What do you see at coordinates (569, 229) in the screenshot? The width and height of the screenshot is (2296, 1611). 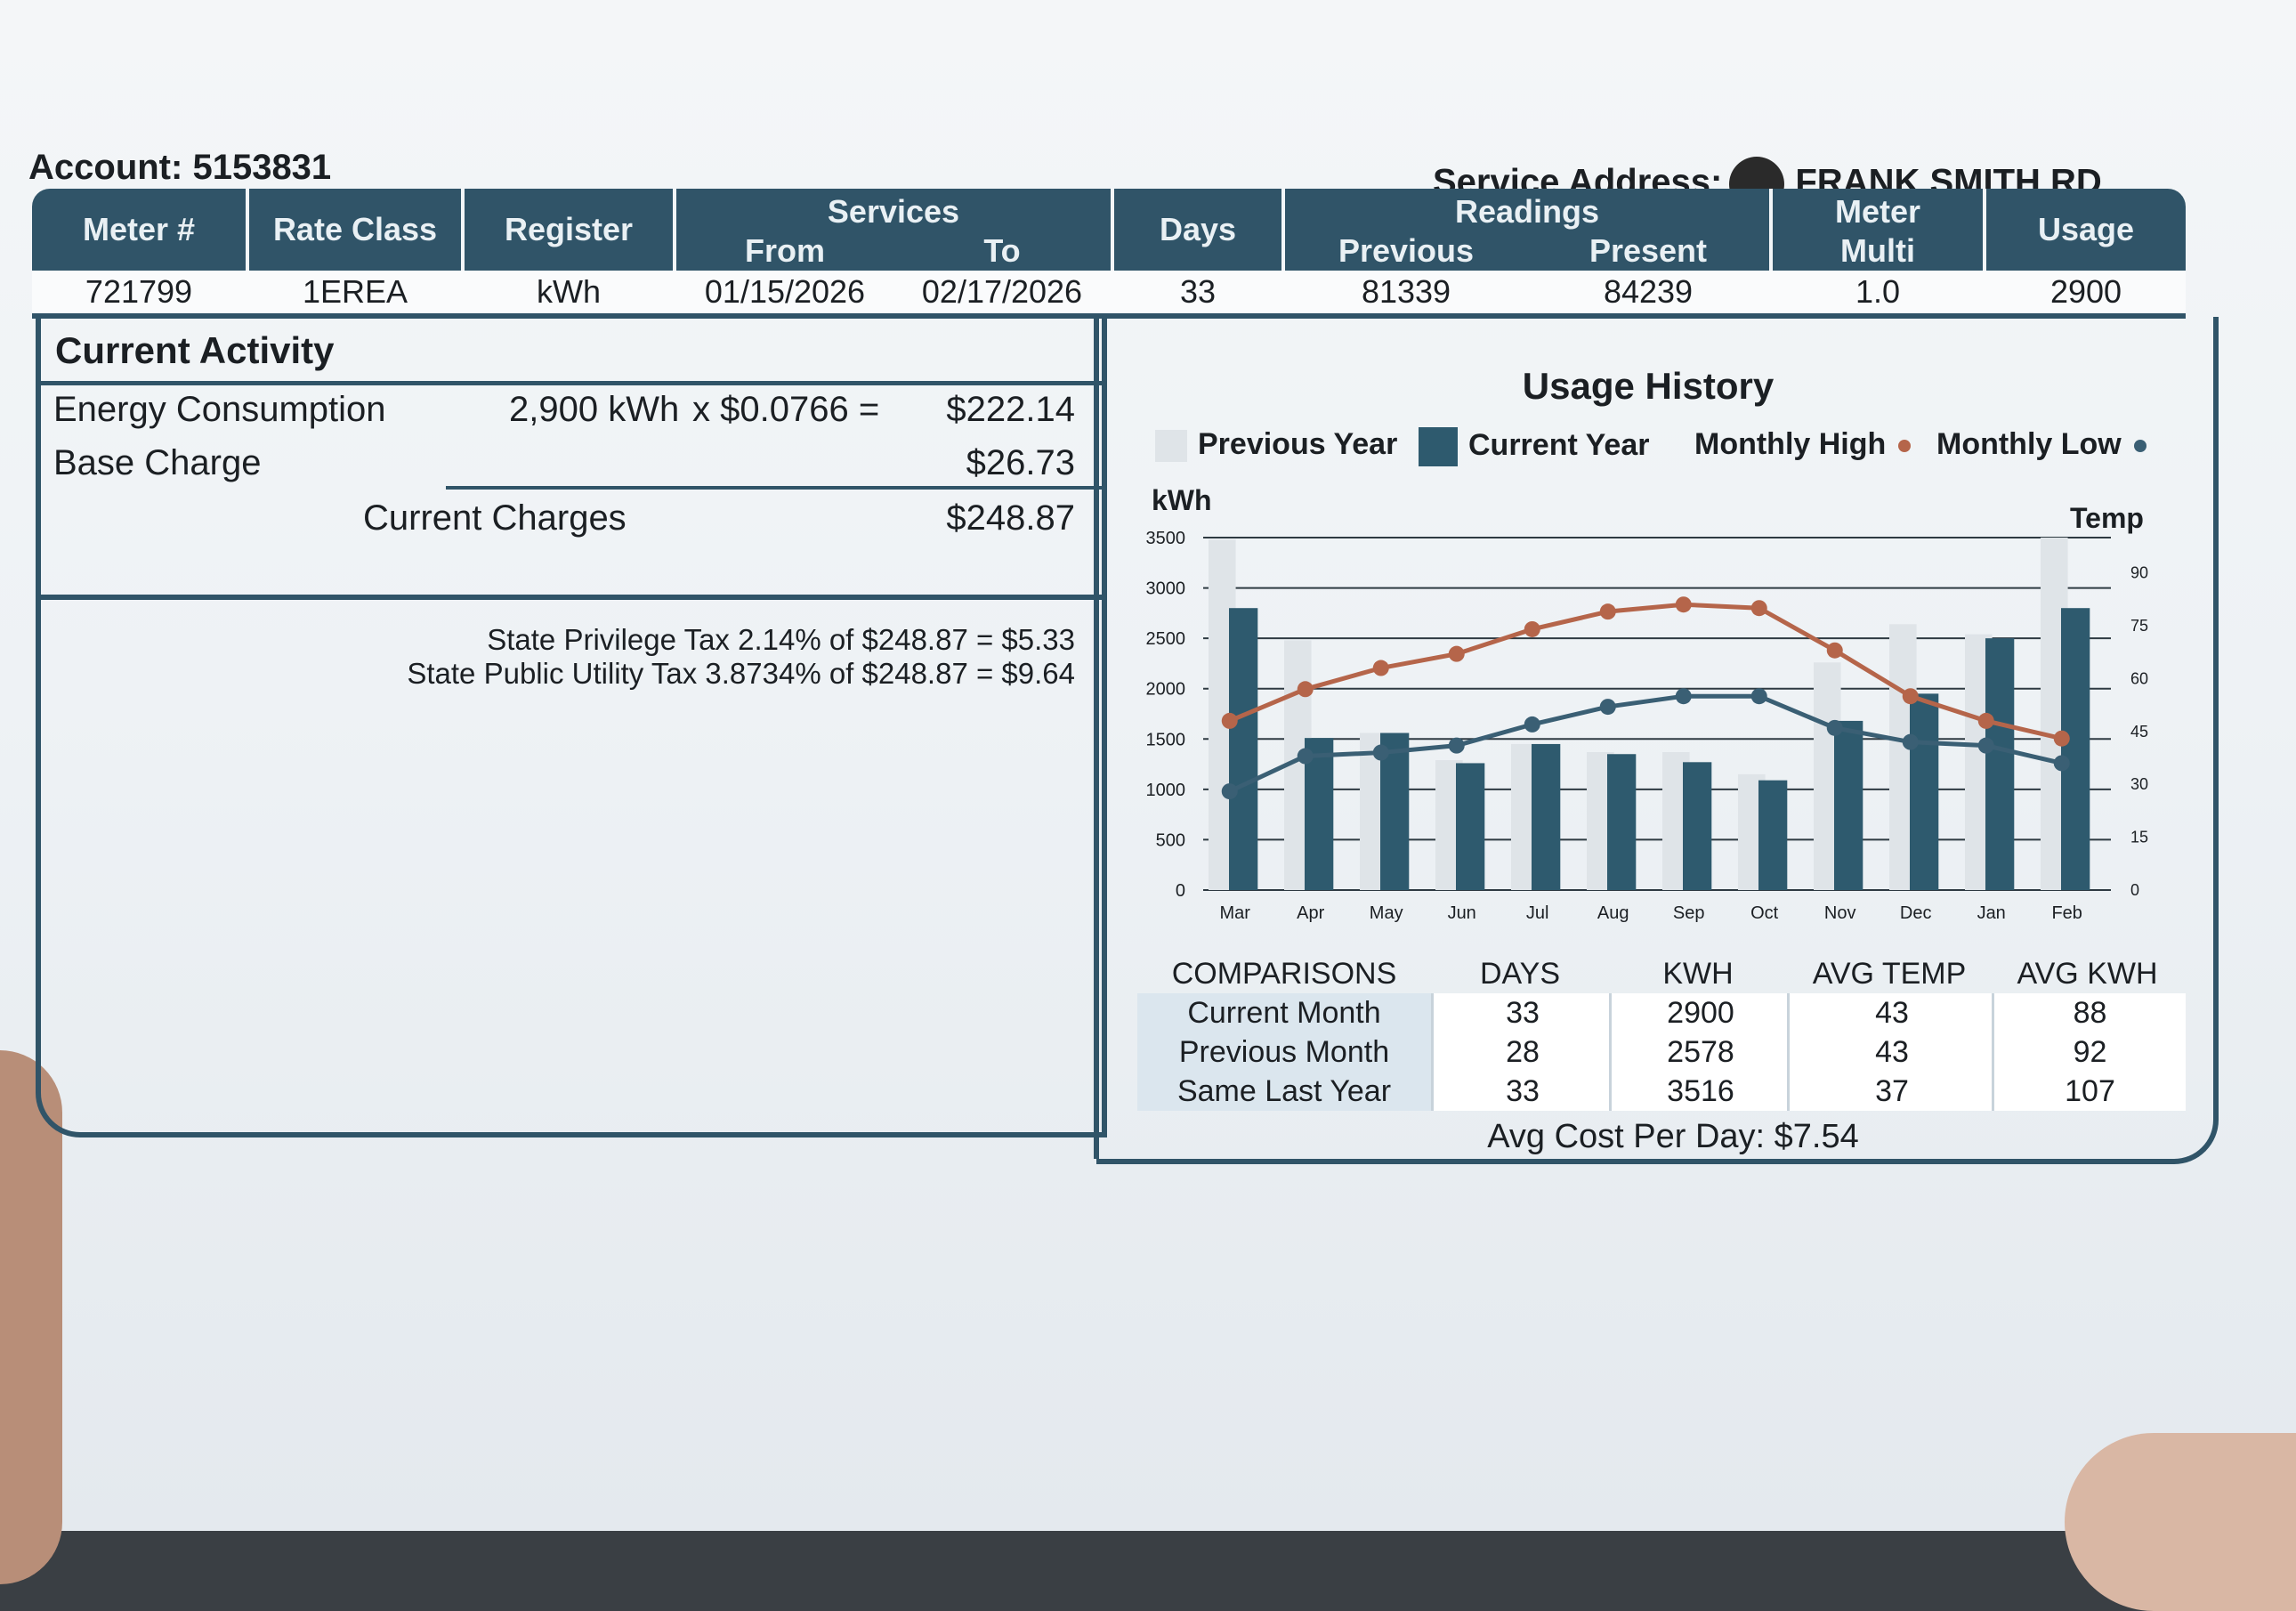 I see `header-register: Register` at bounding box center [569, 229].